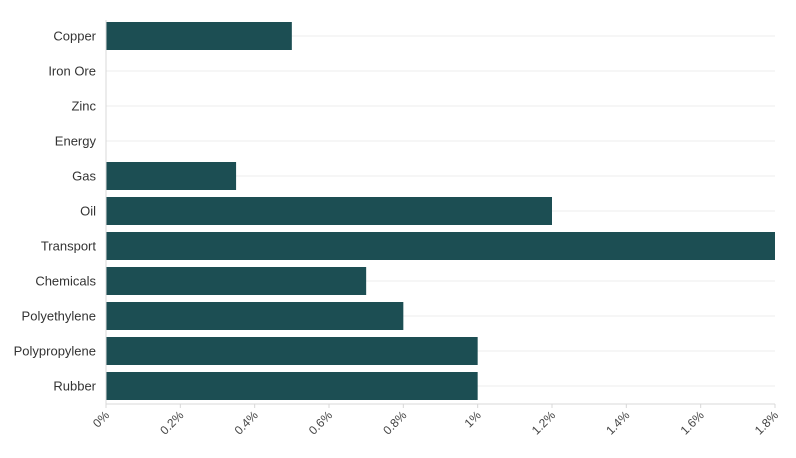 The width and height of the screenshot is (796, 458). What do you see at coordinates (473, 419) in the screenshot?
I see `x-tick-label: 1%` at bounding box center [473, 419].